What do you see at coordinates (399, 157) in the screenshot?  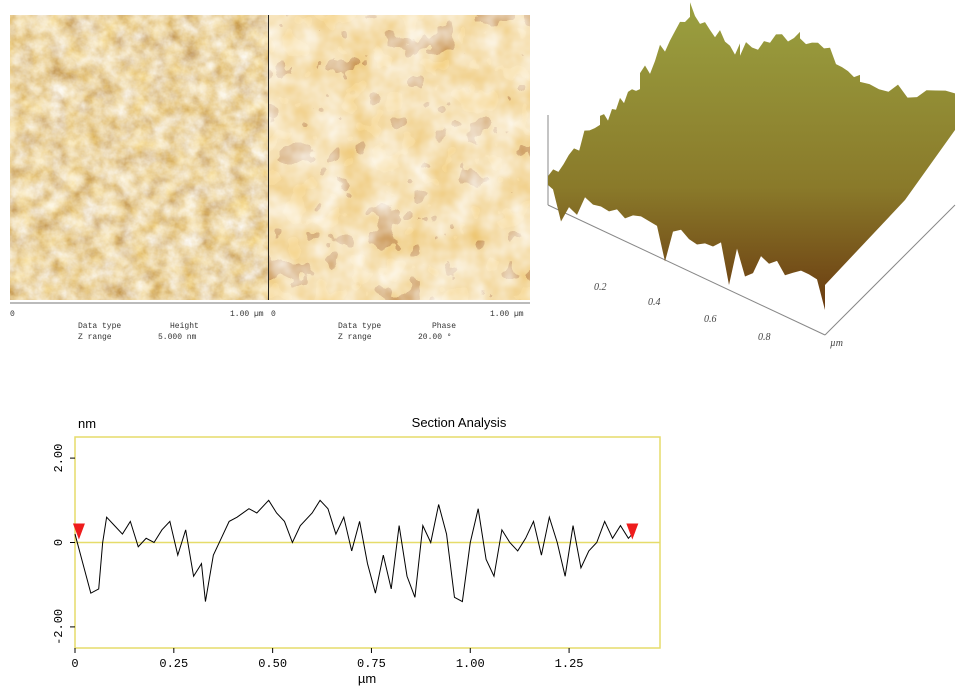 I see `phase-image` at bounding box center [399, 157].